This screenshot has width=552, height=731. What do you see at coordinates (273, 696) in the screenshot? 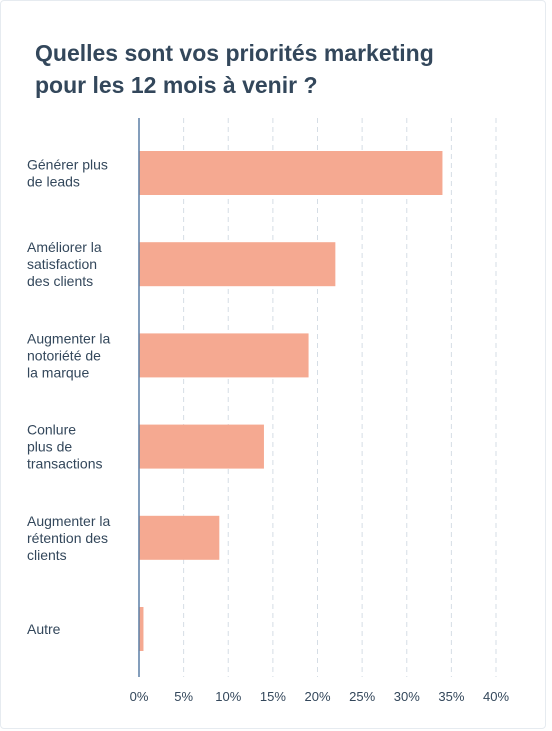
I see `x-tick-label: 15%` at bounding box center [273, 696].